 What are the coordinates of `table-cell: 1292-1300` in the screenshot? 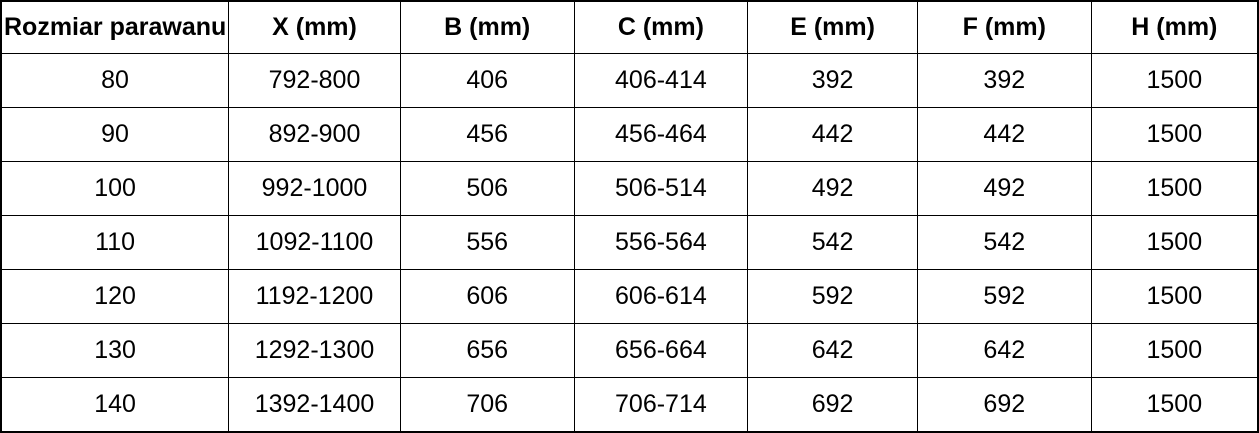 It's located at (314, 350).